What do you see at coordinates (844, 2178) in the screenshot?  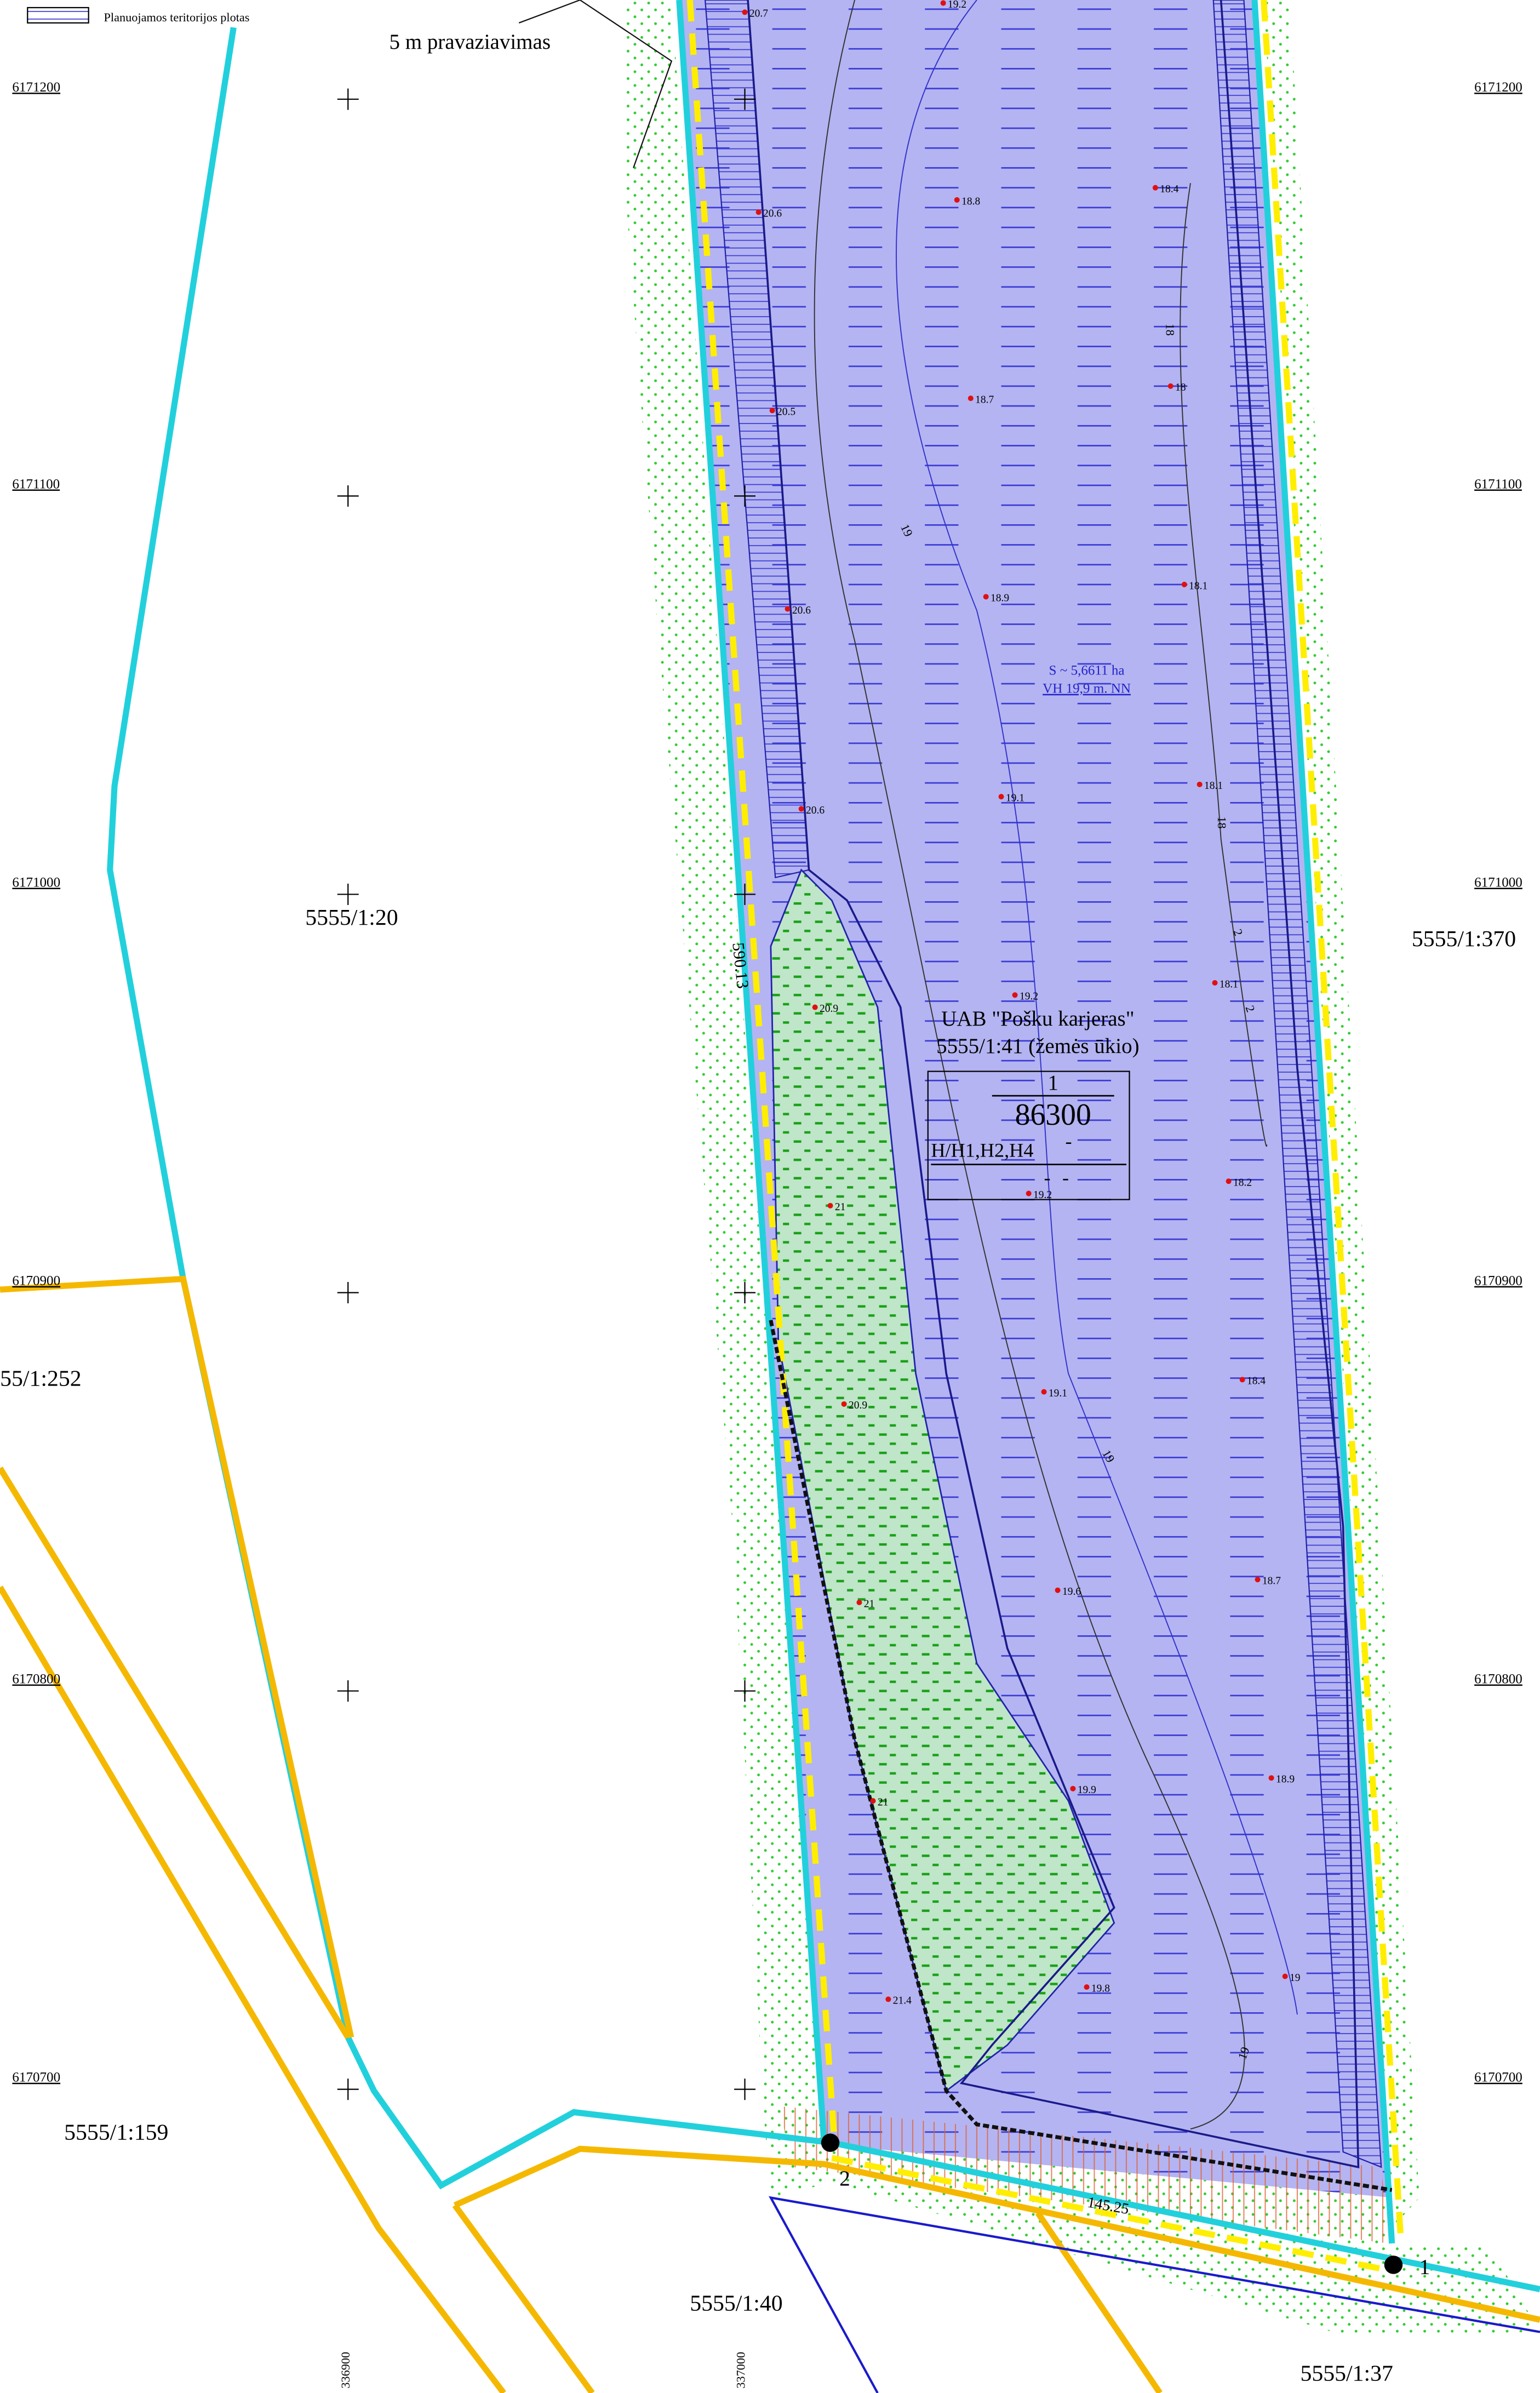 I see `point-label: 2` at bounding box center [844, 2178].